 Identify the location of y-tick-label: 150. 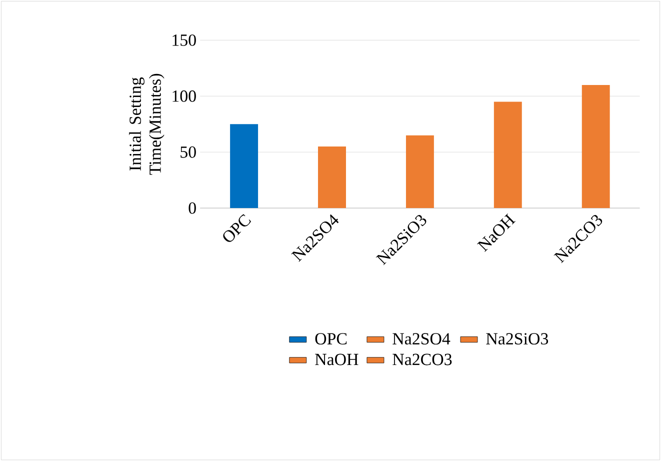
(184, 40).